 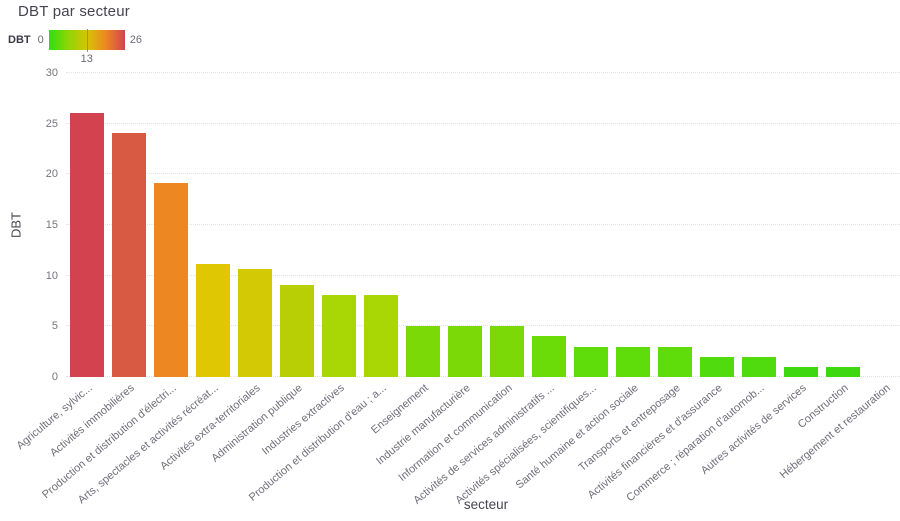 I want to click on y-tick-label: 20, so click(x=51, y=174).